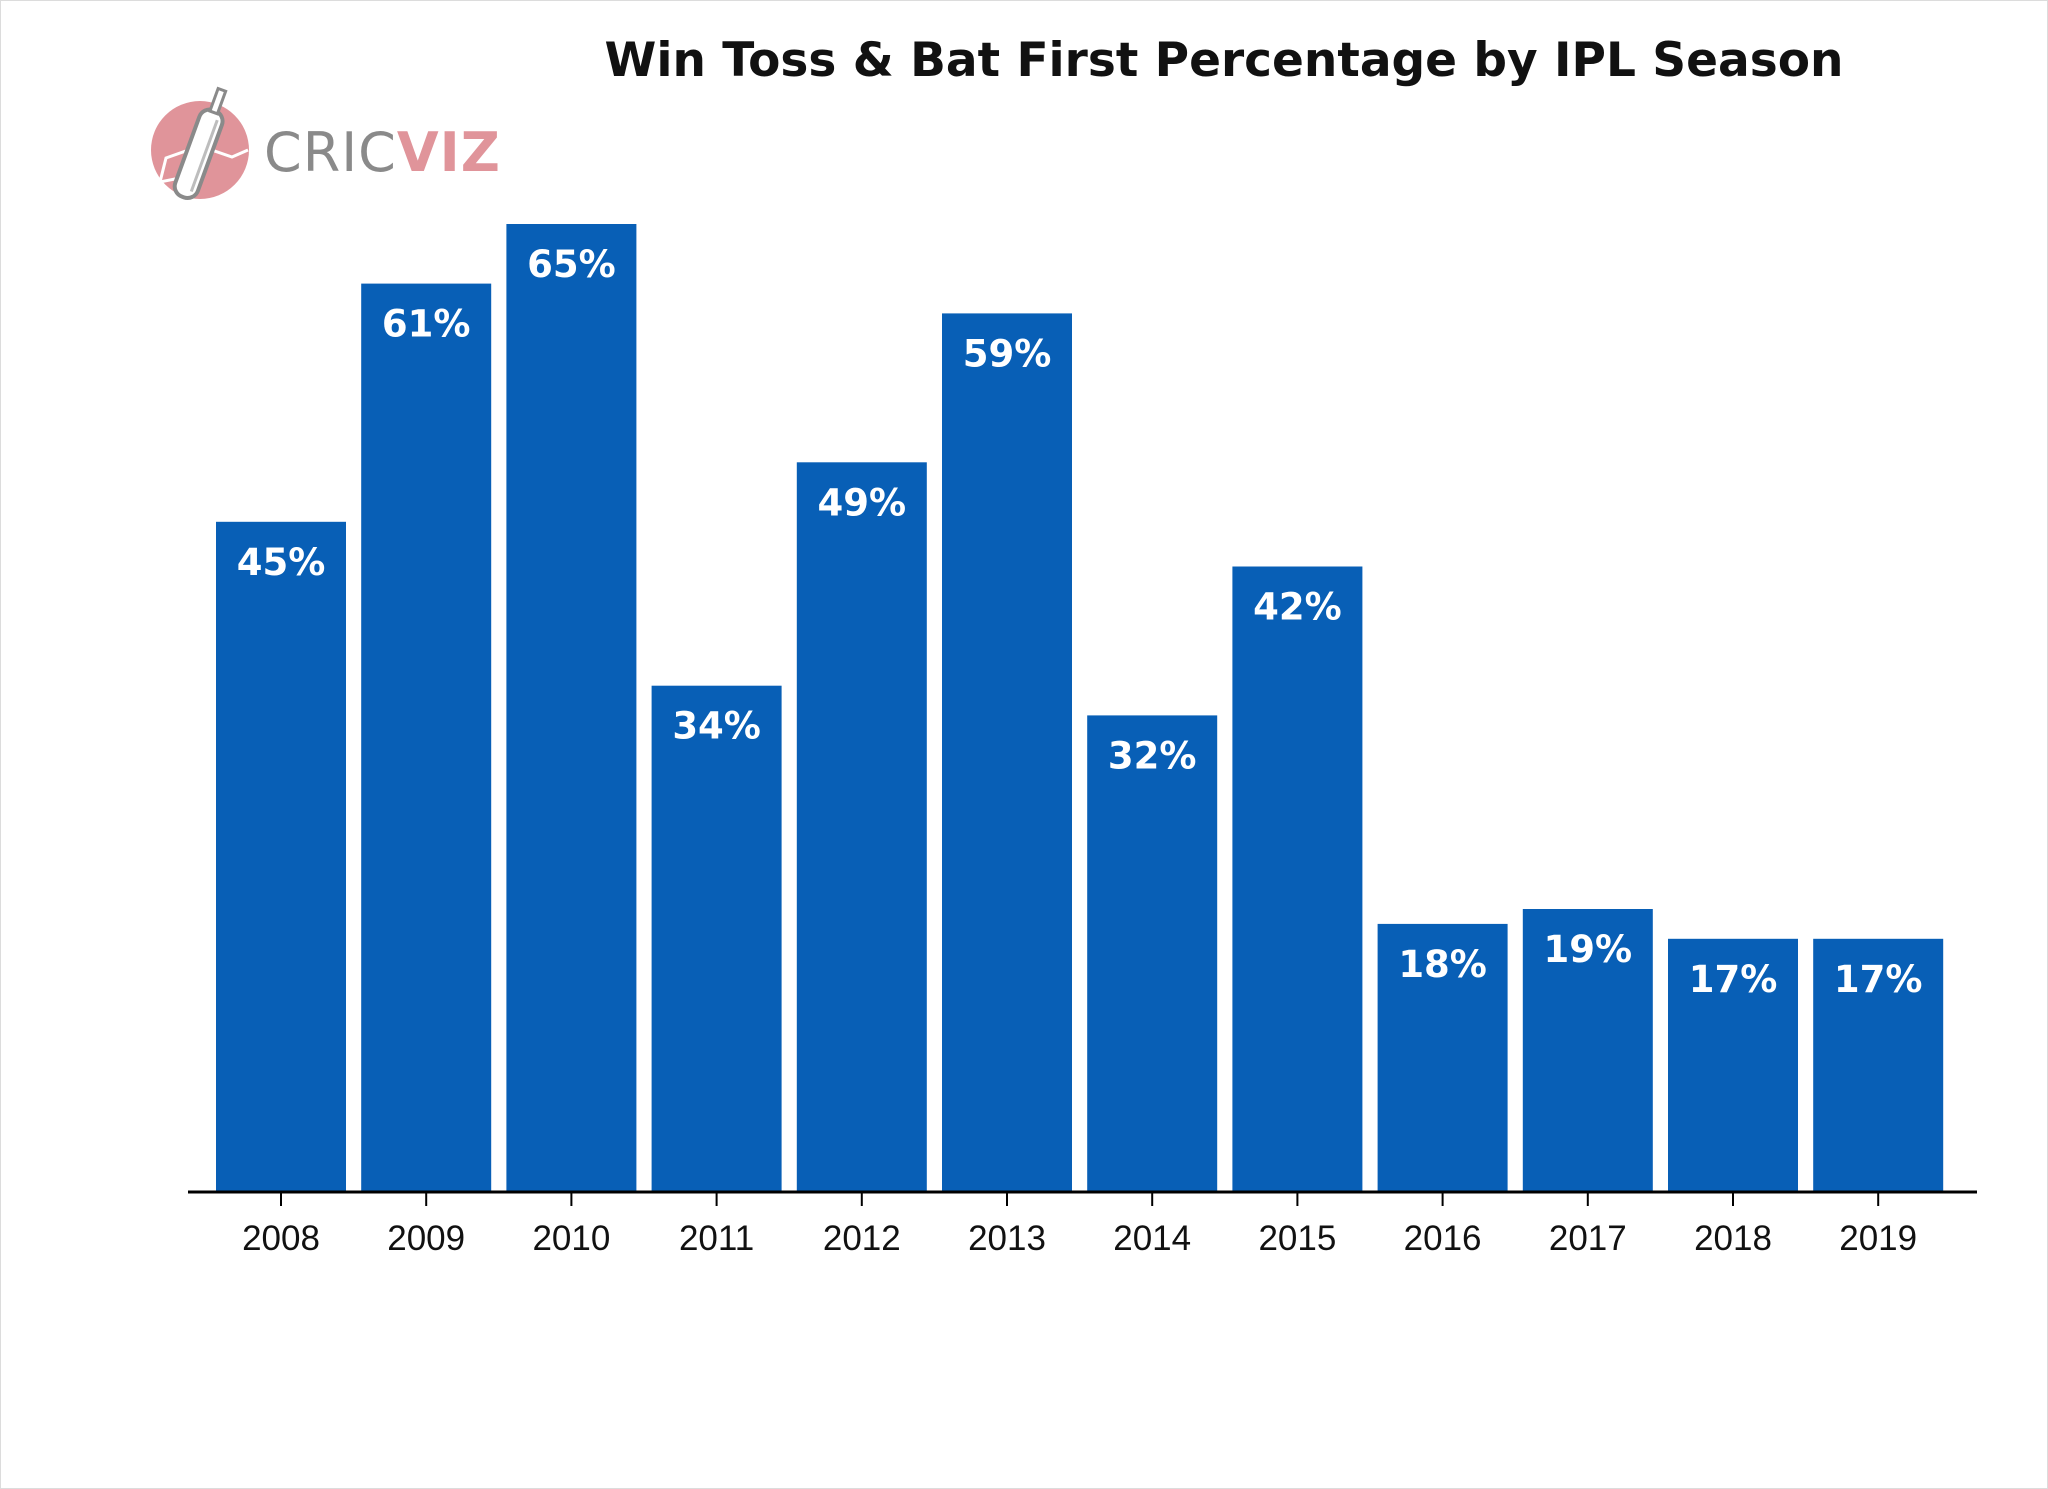 Image resolution: width=2048 pixels, height=1489 pixels. Describe the element at coordinates (426, 1238) in the screenshot. I see `x-tick-label-2009: 2009` at that location.